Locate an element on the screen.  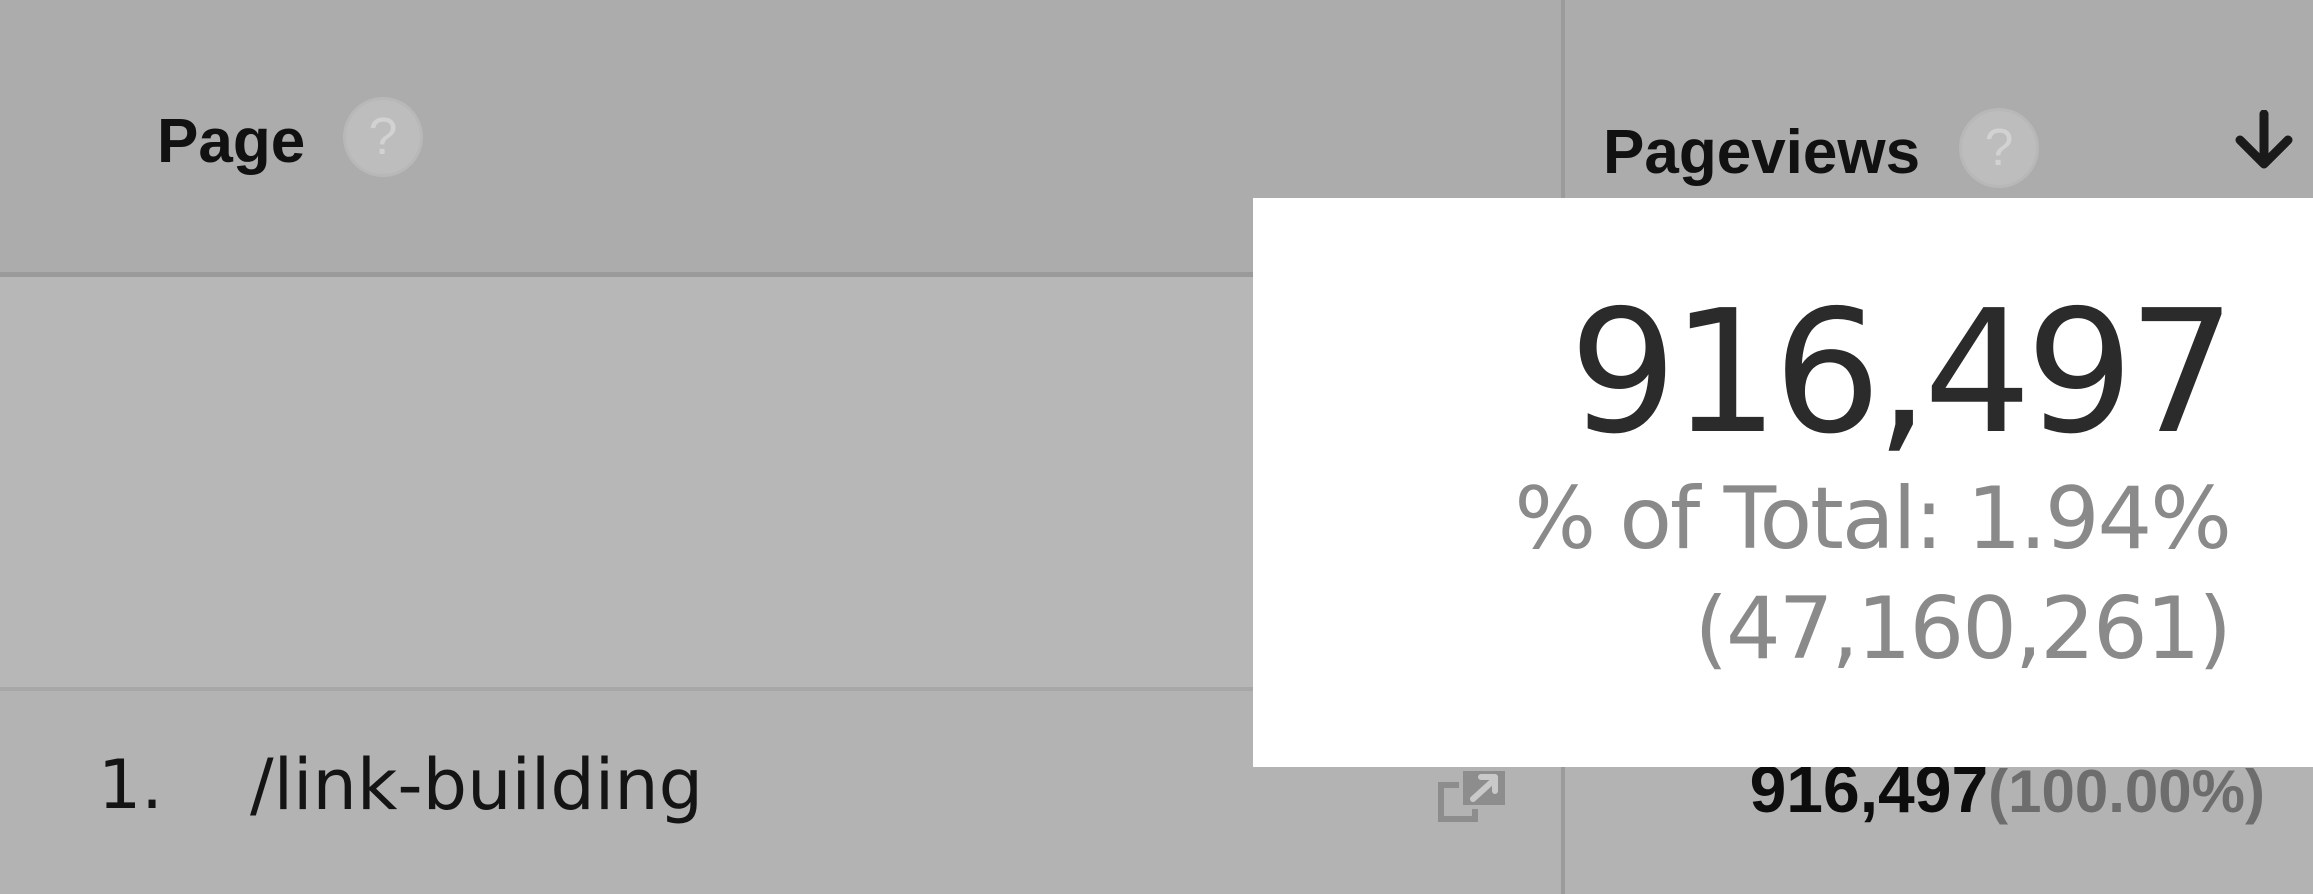
header-divider is located at coordinates (781, 274).